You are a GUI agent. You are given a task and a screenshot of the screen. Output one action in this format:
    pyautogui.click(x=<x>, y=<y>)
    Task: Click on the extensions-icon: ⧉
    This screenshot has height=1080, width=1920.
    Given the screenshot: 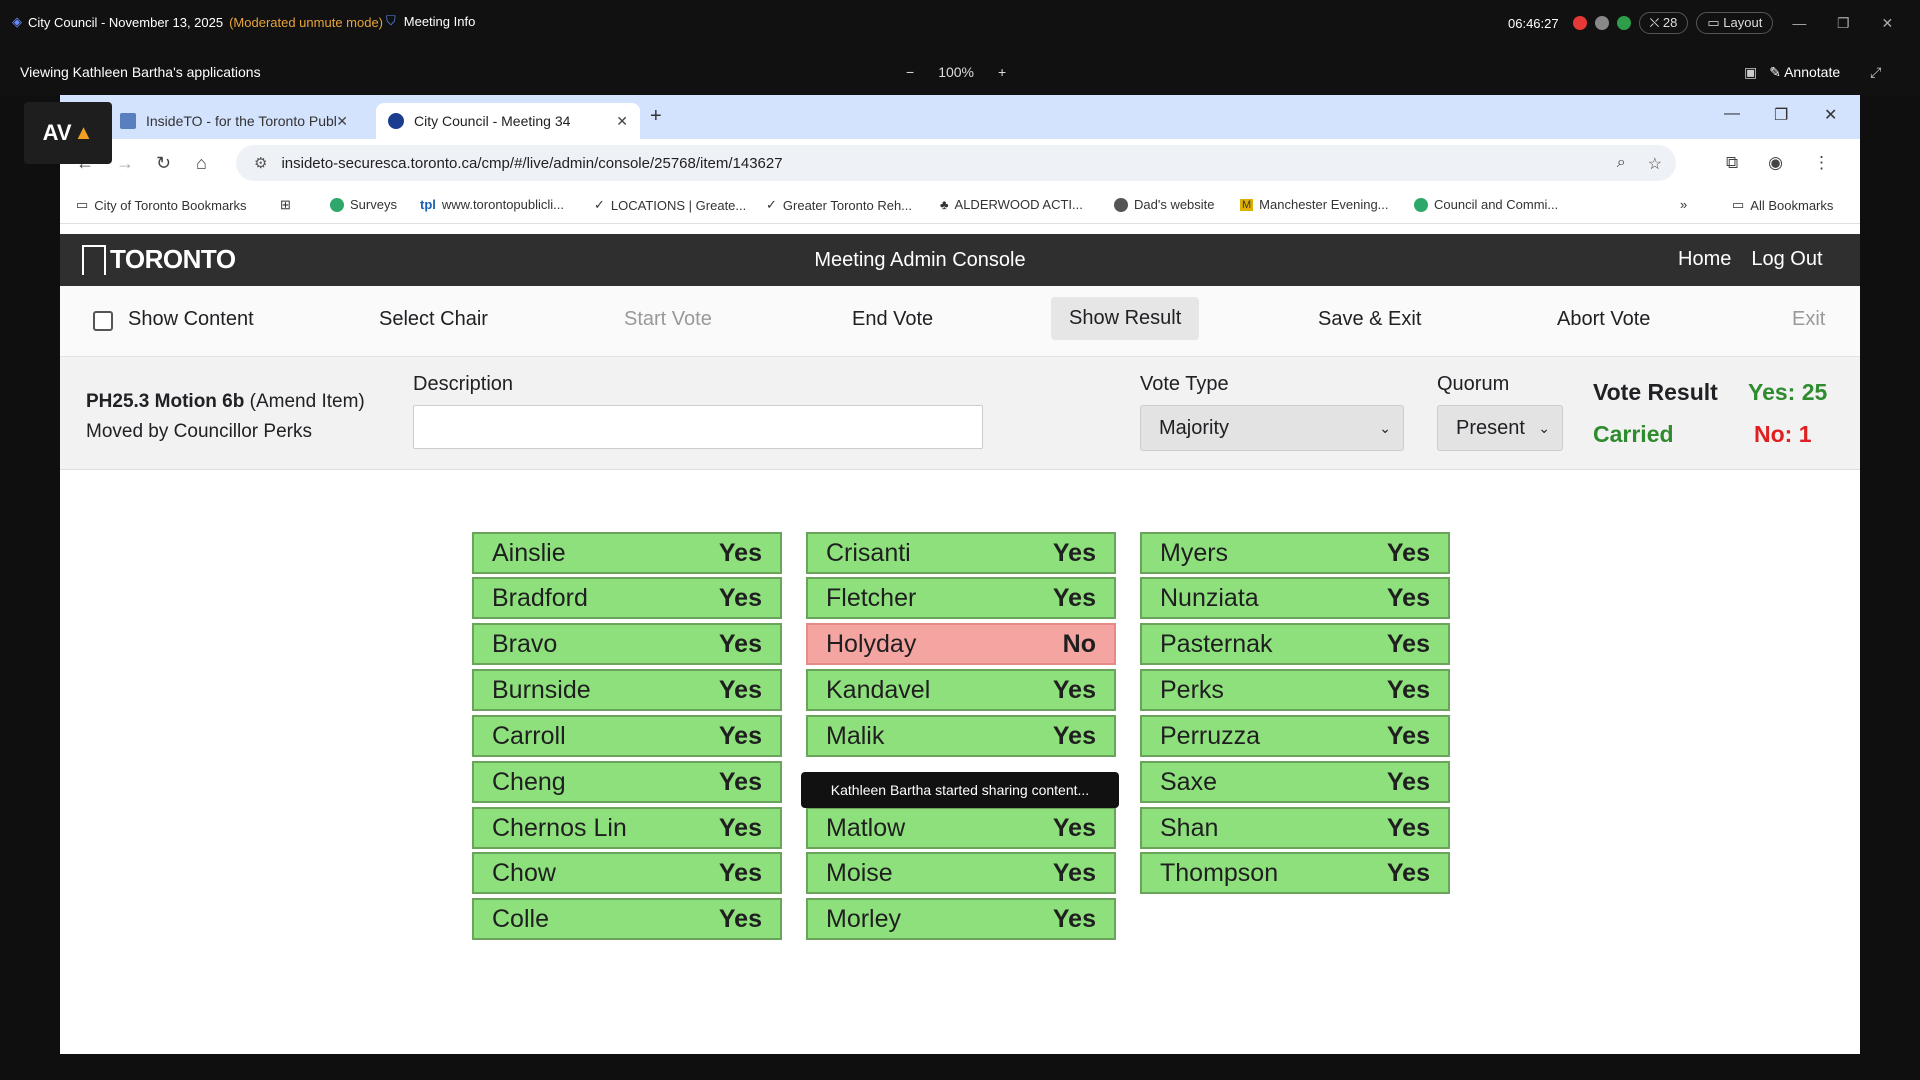 What is the action you would take?
    pyautogui.click(x=1732, y=162)
    